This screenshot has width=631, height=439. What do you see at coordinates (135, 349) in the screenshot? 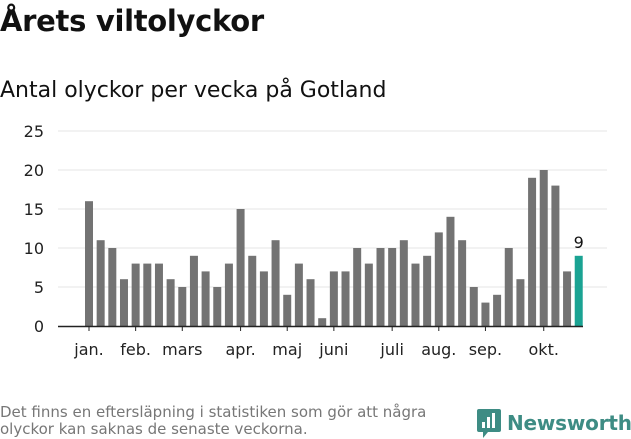
I see `x-tick-label: feb.` at bounding box center [135, 349].